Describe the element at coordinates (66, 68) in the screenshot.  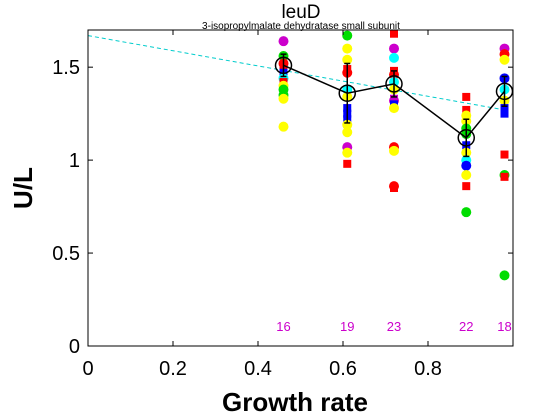
I see `y-tick-label: 1.5` at that location.